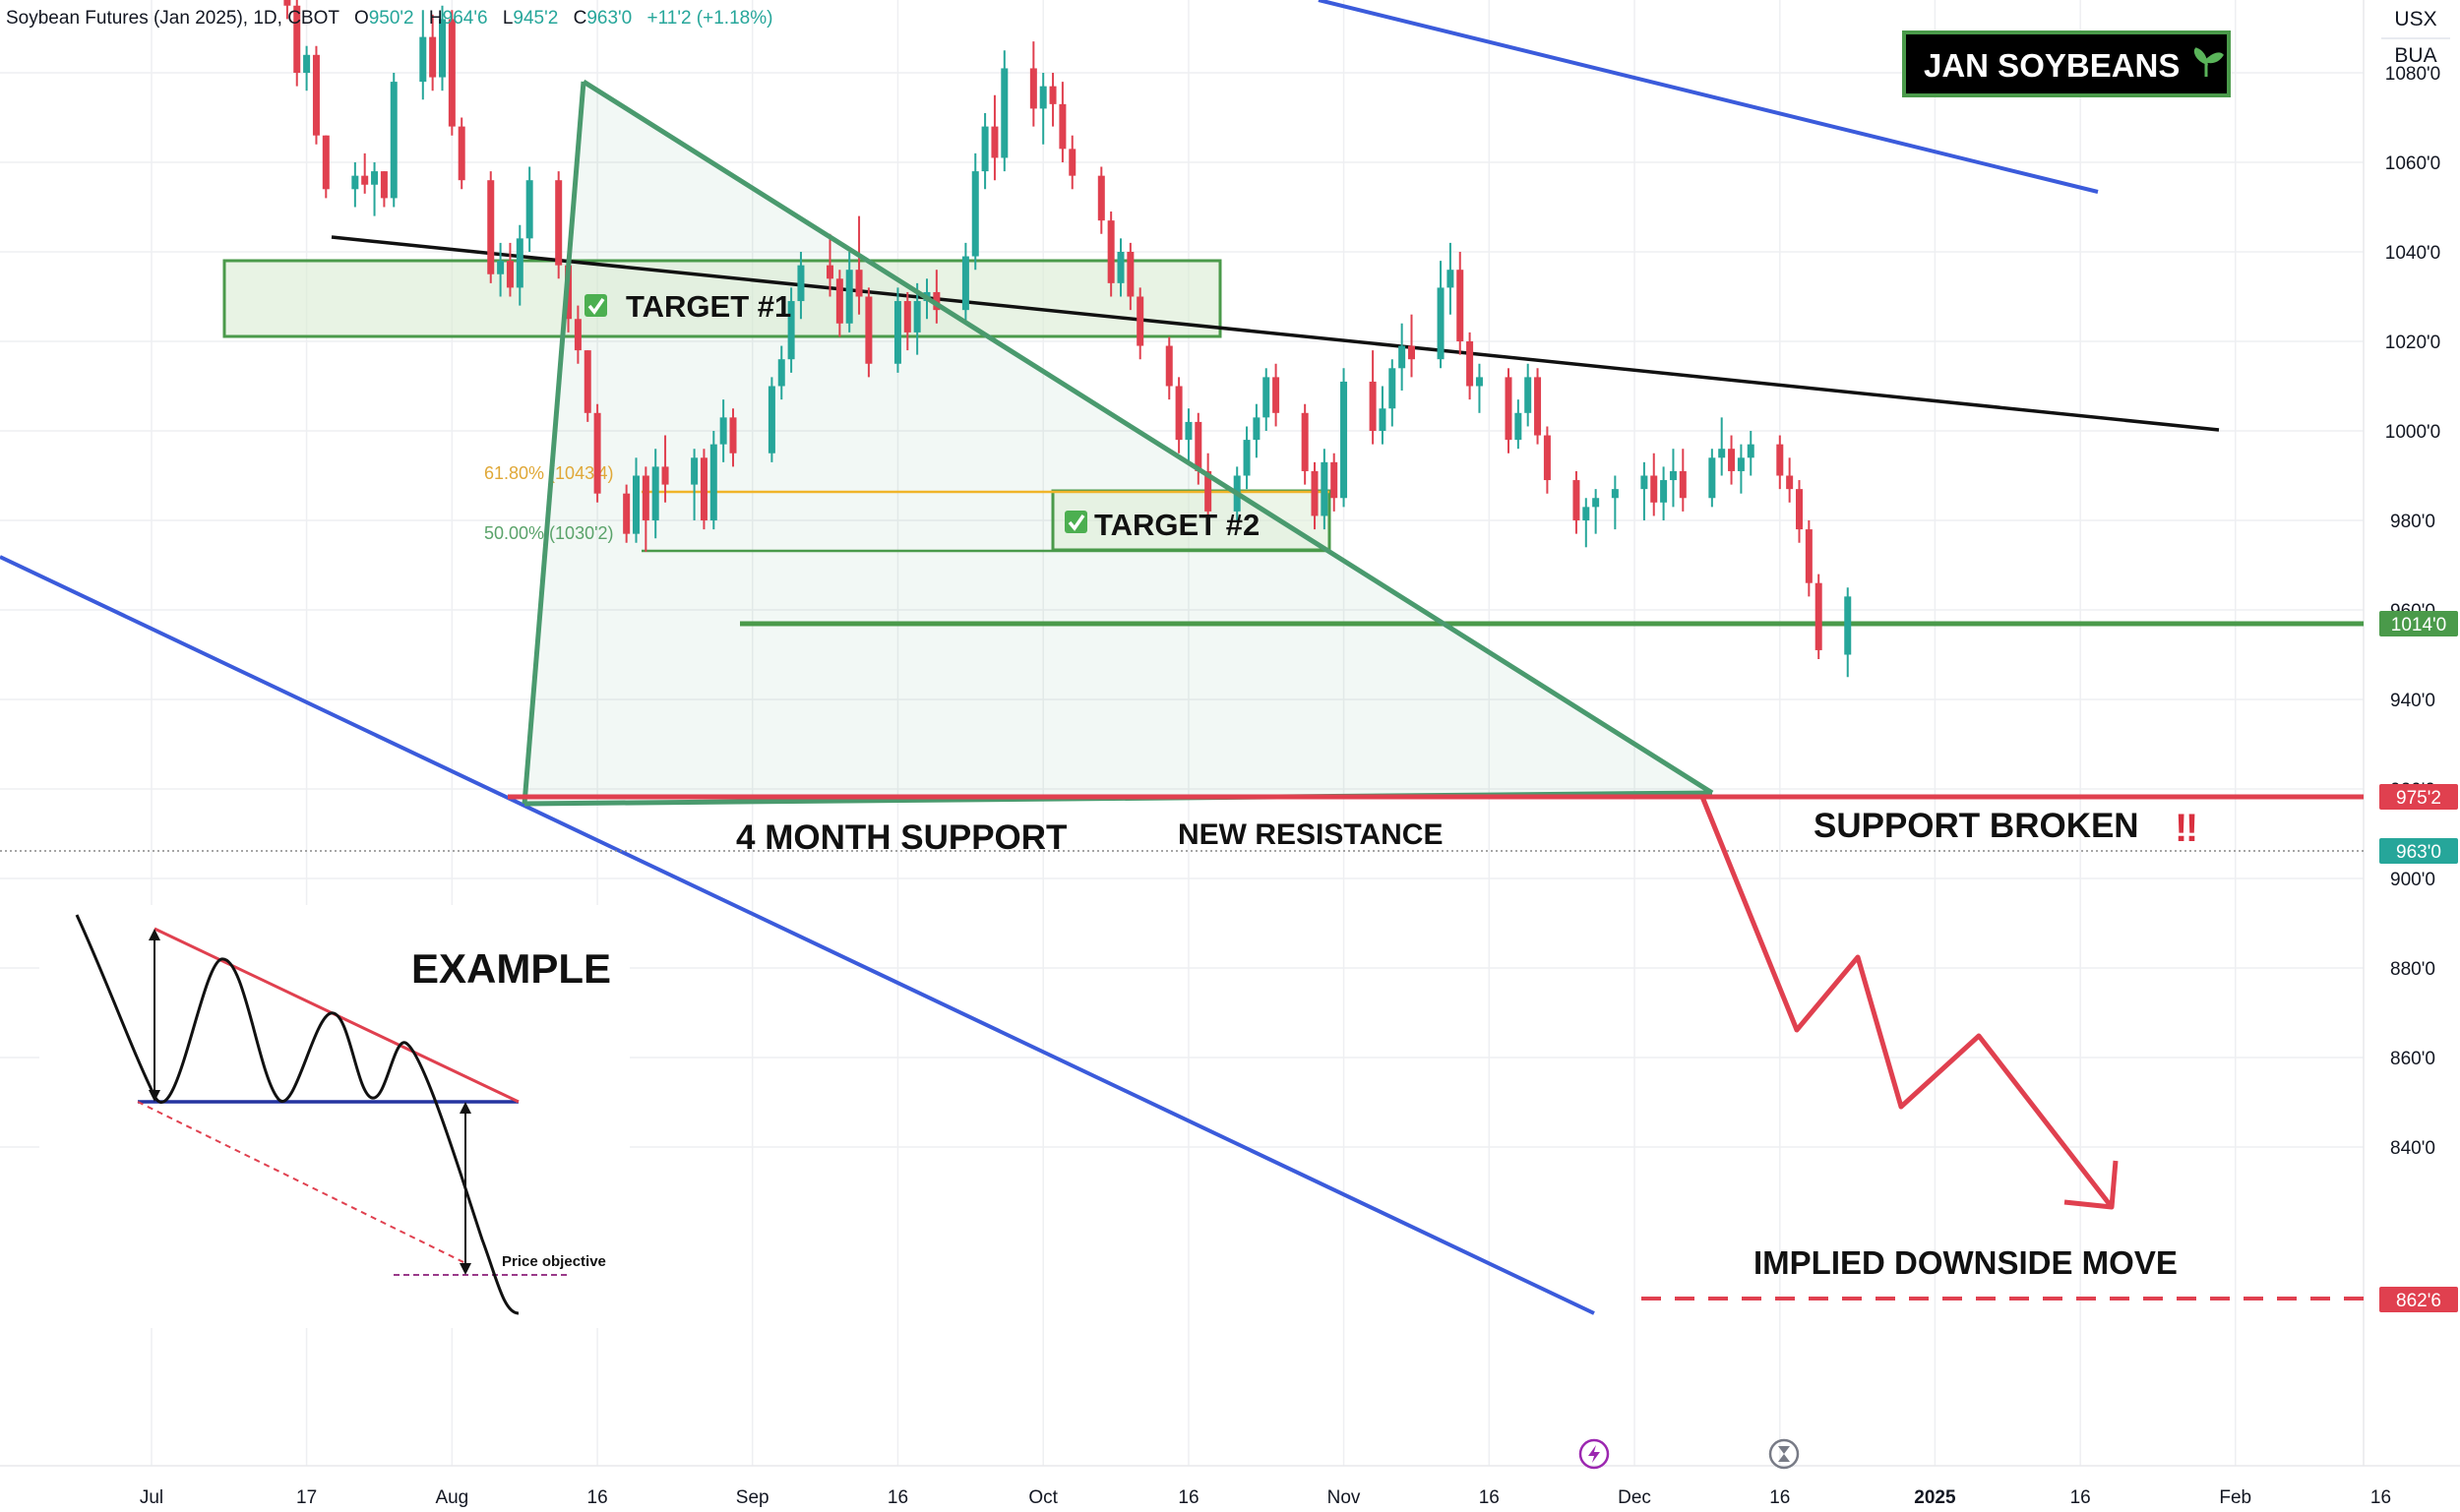 This screenshot has height=1512, width=2460. What do you see at coordinates (2412, 733) in the screenshot?
I see `price-scale` at bounding box center [2412, 733].